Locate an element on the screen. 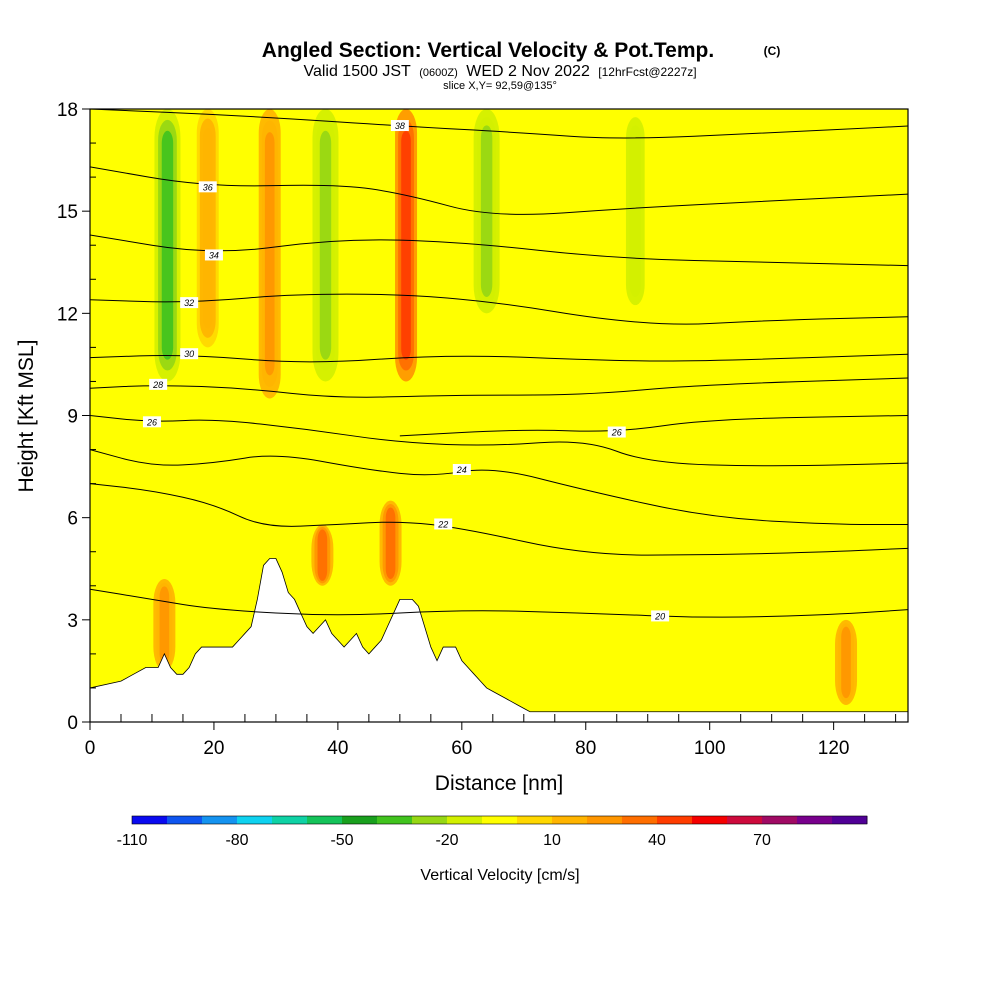 This screenshot has height=1000, width=1000. y-tick-label: 9 is located at coordinates (72, 417).